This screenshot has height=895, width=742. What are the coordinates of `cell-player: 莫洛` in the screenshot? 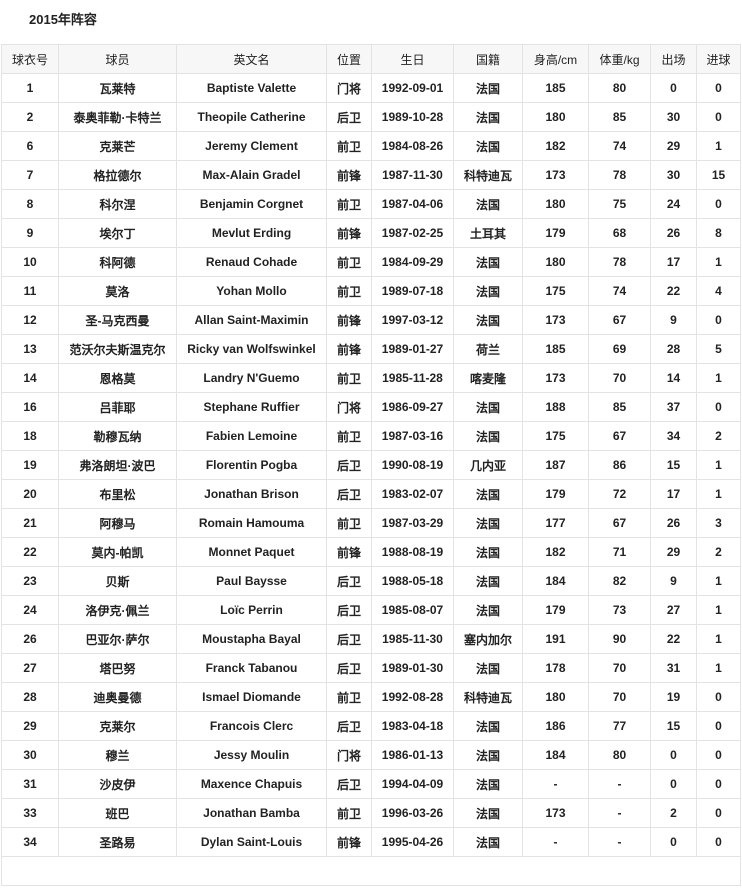 It's located at (117, 291).